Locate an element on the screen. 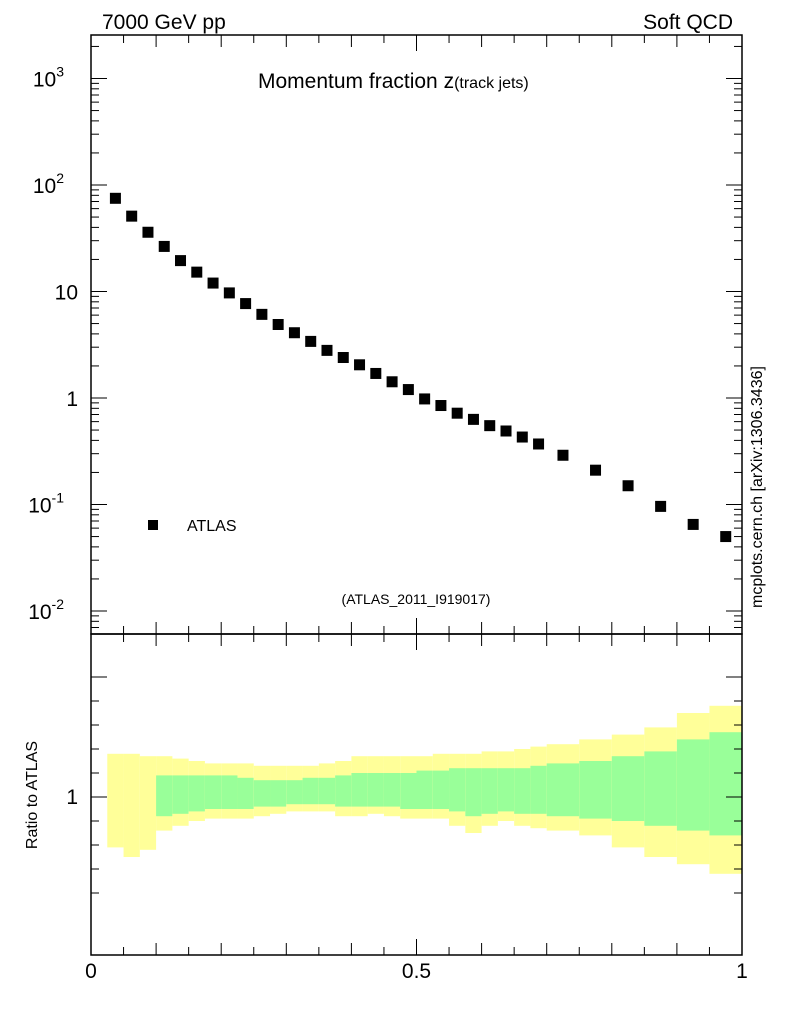  ratio-y-tick-label: 1 is located at coordinates (72, 797).